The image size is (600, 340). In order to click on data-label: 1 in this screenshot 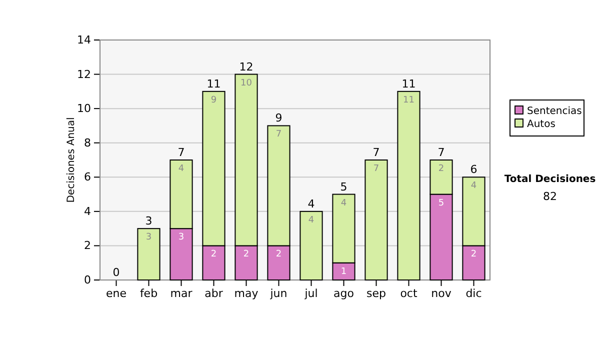, I will do `click(343, 271)`.